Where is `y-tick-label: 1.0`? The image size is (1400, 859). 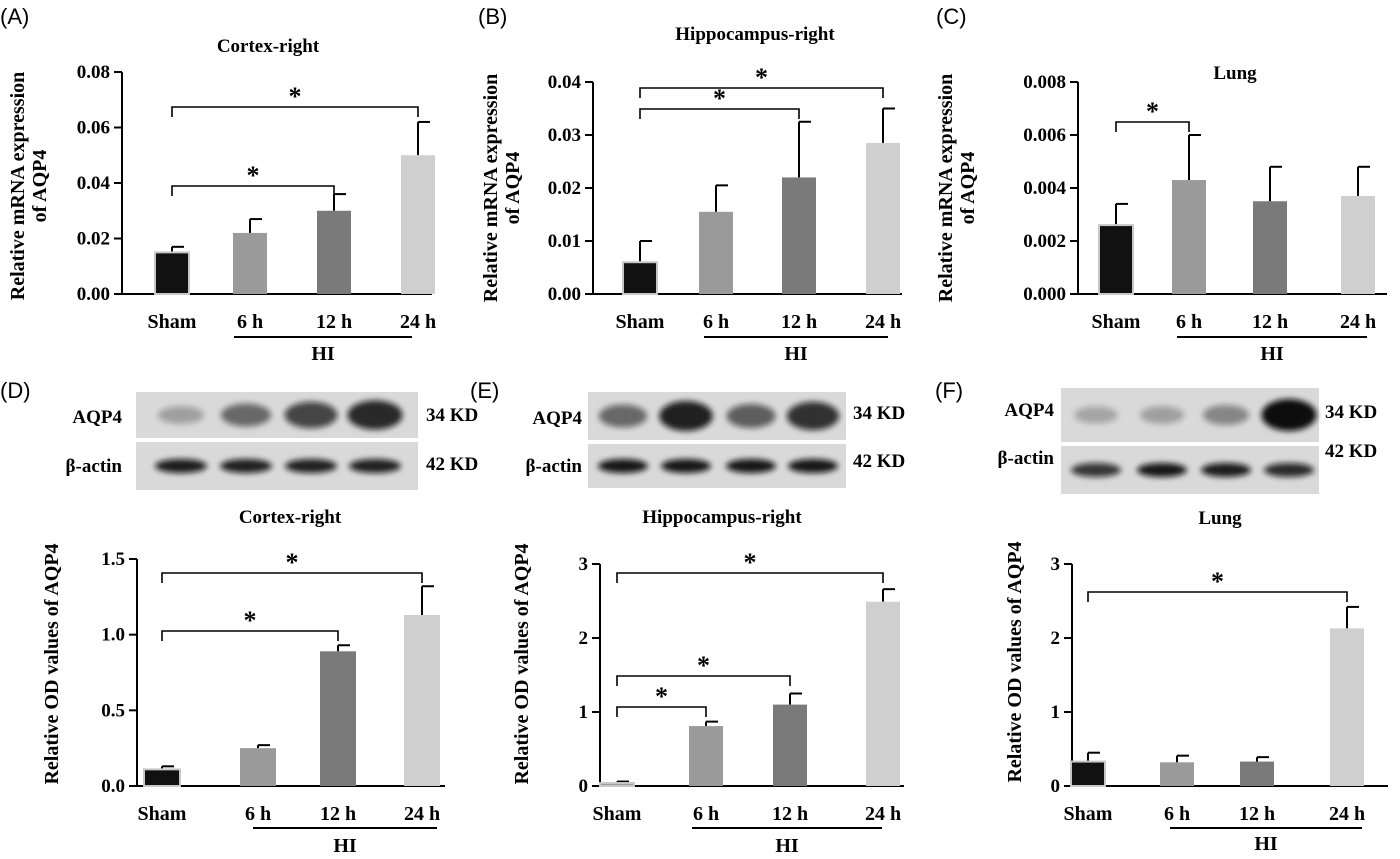 y-tick-label: 1.0 is located at coordinates (113, 635).